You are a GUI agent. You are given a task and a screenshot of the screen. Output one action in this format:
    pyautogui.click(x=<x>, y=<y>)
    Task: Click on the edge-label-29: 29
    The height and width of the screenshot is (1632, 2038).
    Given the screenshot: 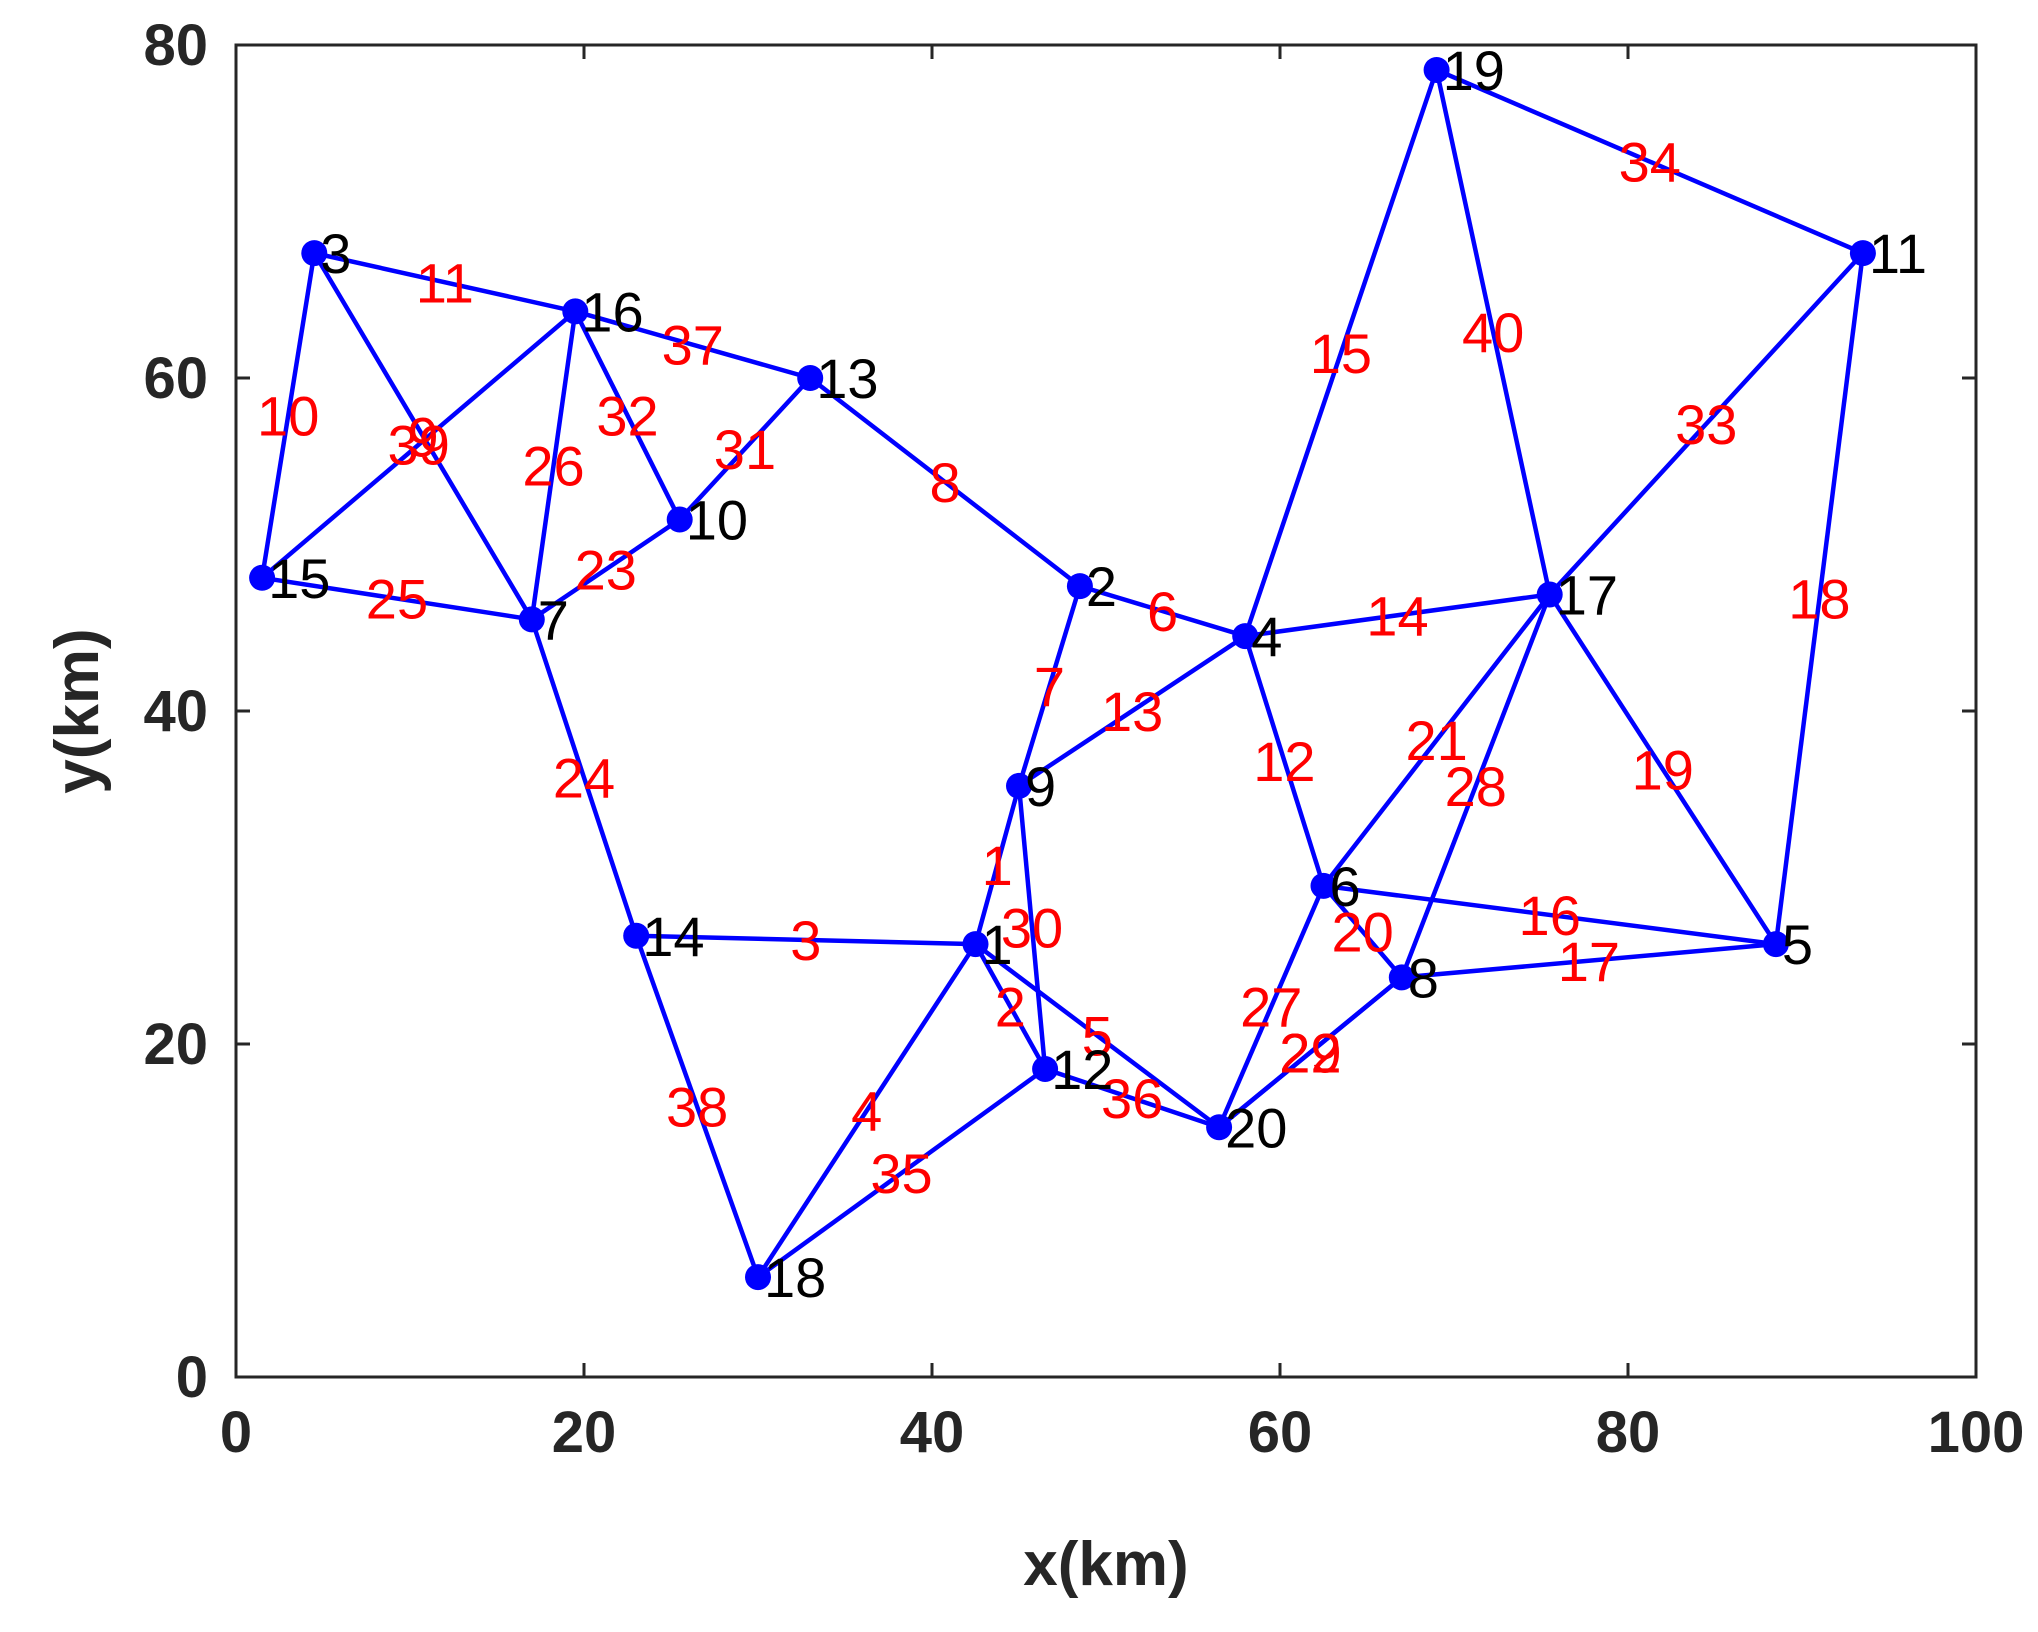 What is the action you would take?
    pyautogui.click(x=1310, y=1052)
    